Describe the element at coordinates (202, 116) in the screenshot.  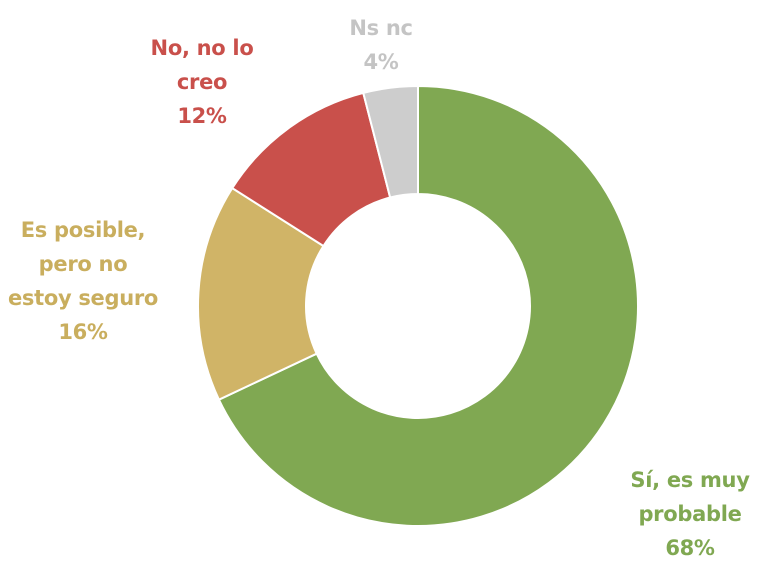
I see `label-value: 12%` at that location.